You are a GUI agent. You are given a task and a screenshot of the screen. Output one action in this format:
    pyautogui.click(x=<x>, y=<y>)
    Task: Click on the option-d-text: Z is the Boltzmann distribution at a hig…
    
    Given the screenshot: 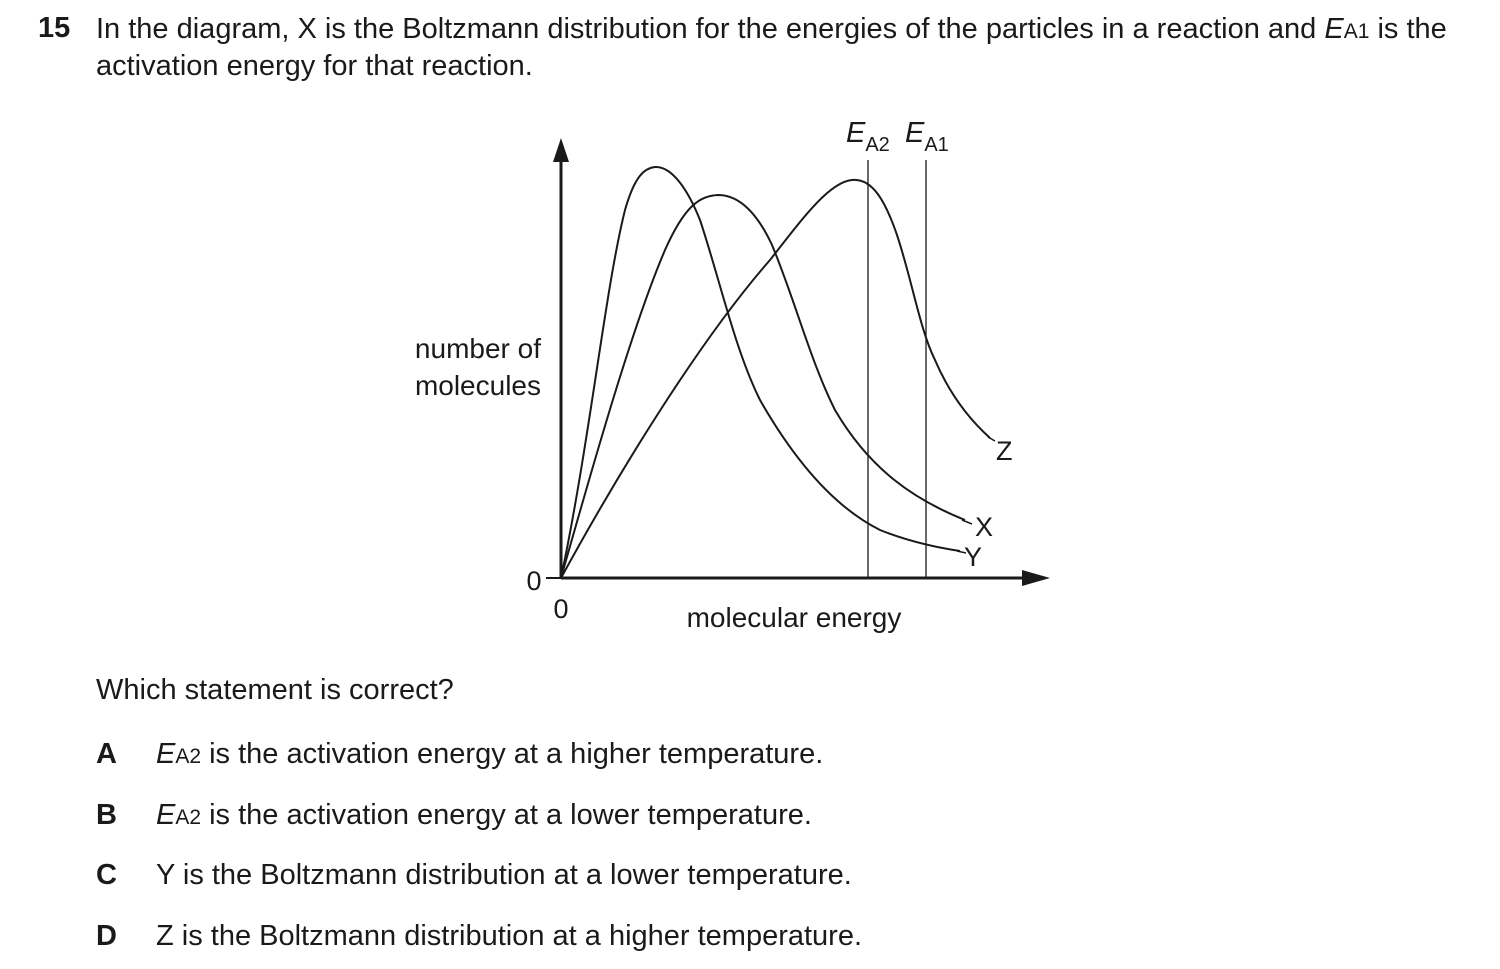 What is the action you would take?
    pyautogui.click(x=509, y=936)
    